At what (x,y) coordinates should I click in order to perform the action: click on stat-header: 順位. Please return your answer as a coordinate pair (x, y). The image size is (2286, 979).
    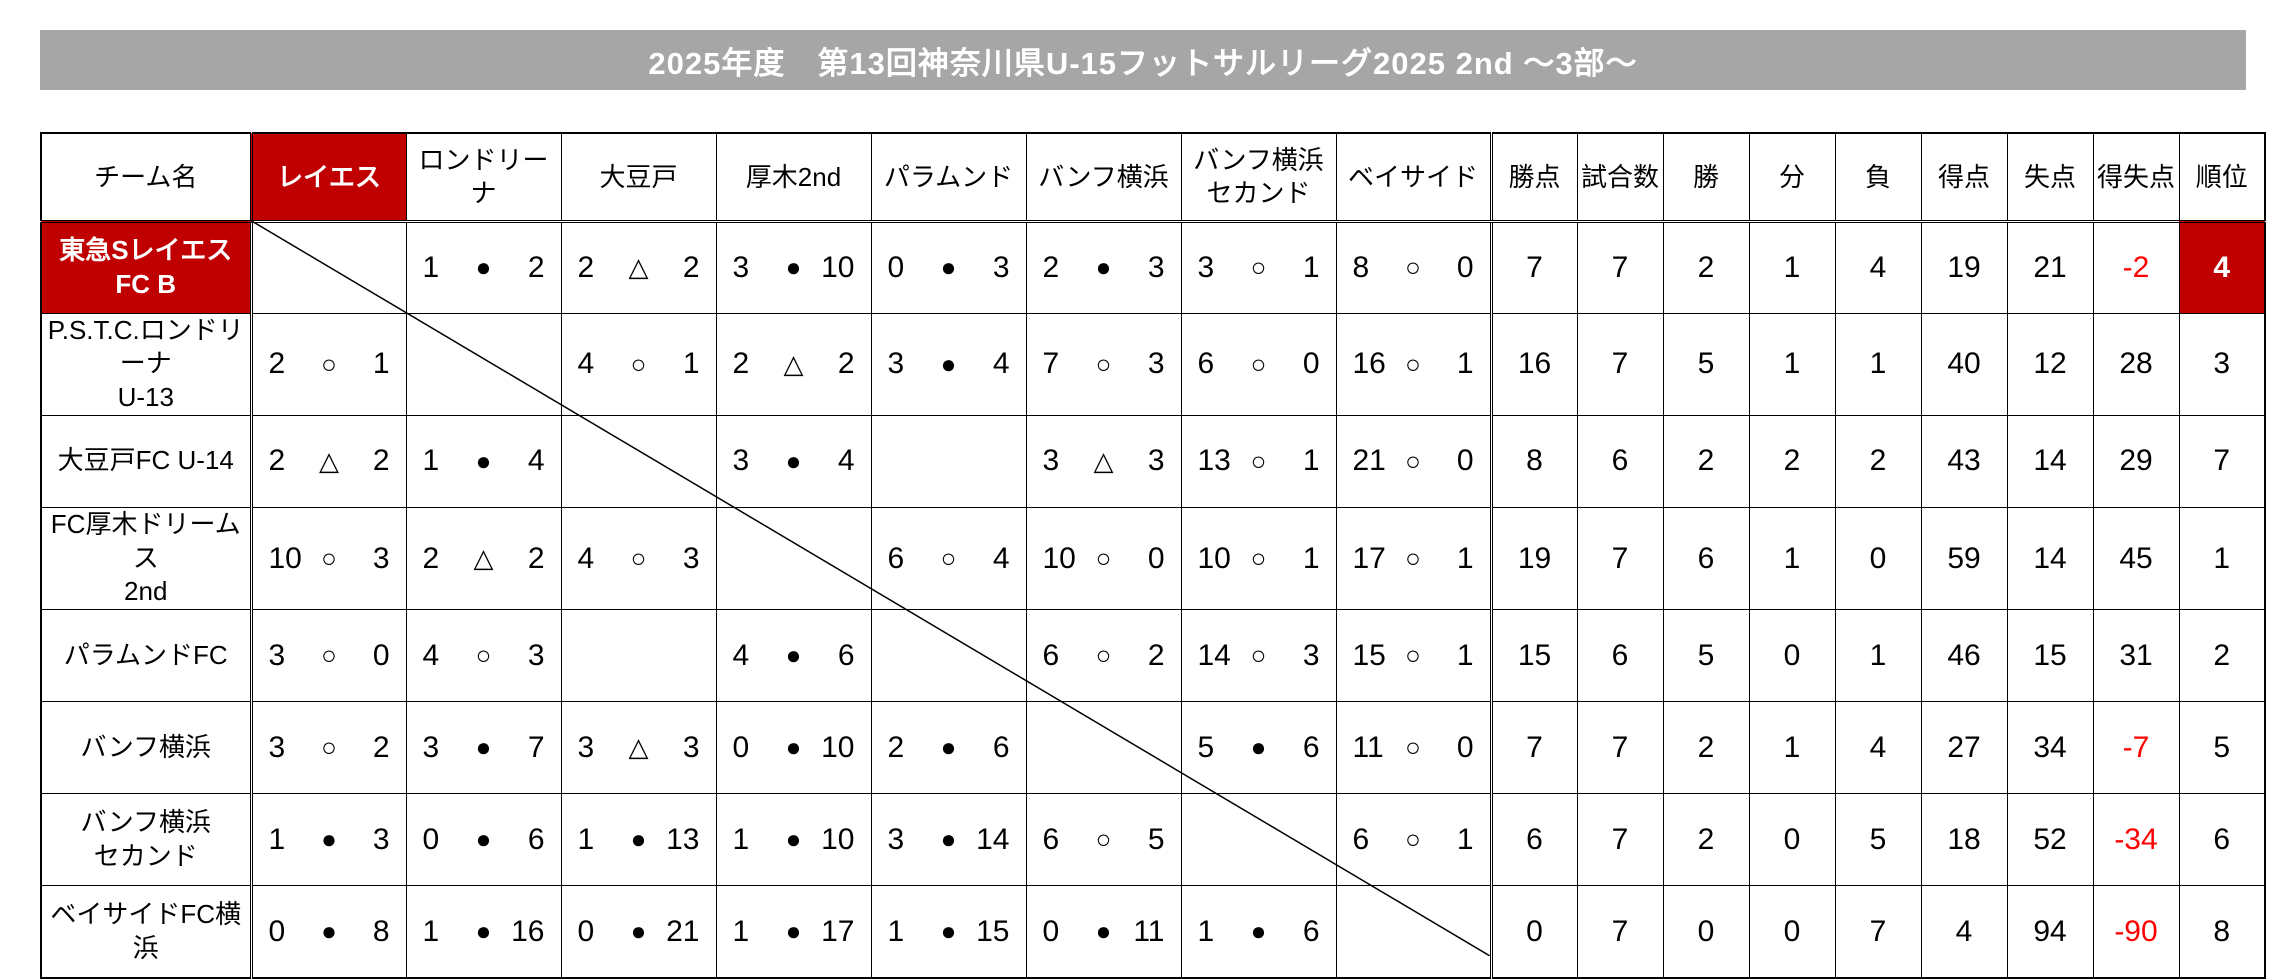
    Looking at the image, I should click on (2222, 177).